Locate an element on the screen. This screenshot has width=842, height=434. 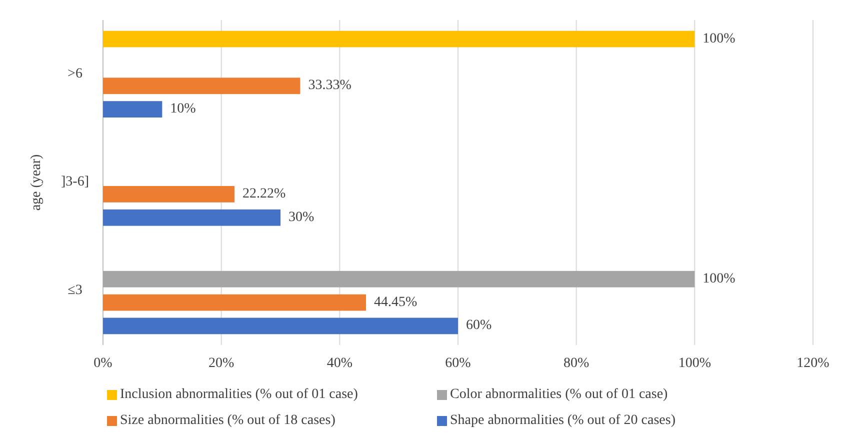
x-tick-label: 0% is located at coordinates (103, 363).